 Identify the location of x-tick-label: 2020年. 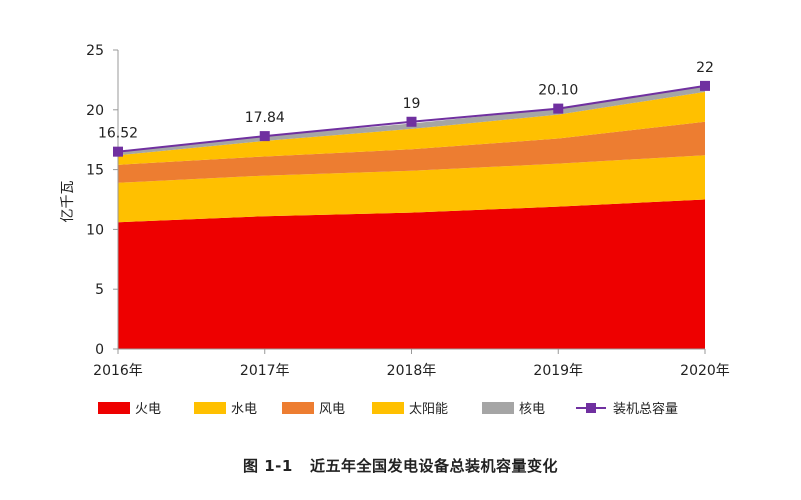
(705, 371).